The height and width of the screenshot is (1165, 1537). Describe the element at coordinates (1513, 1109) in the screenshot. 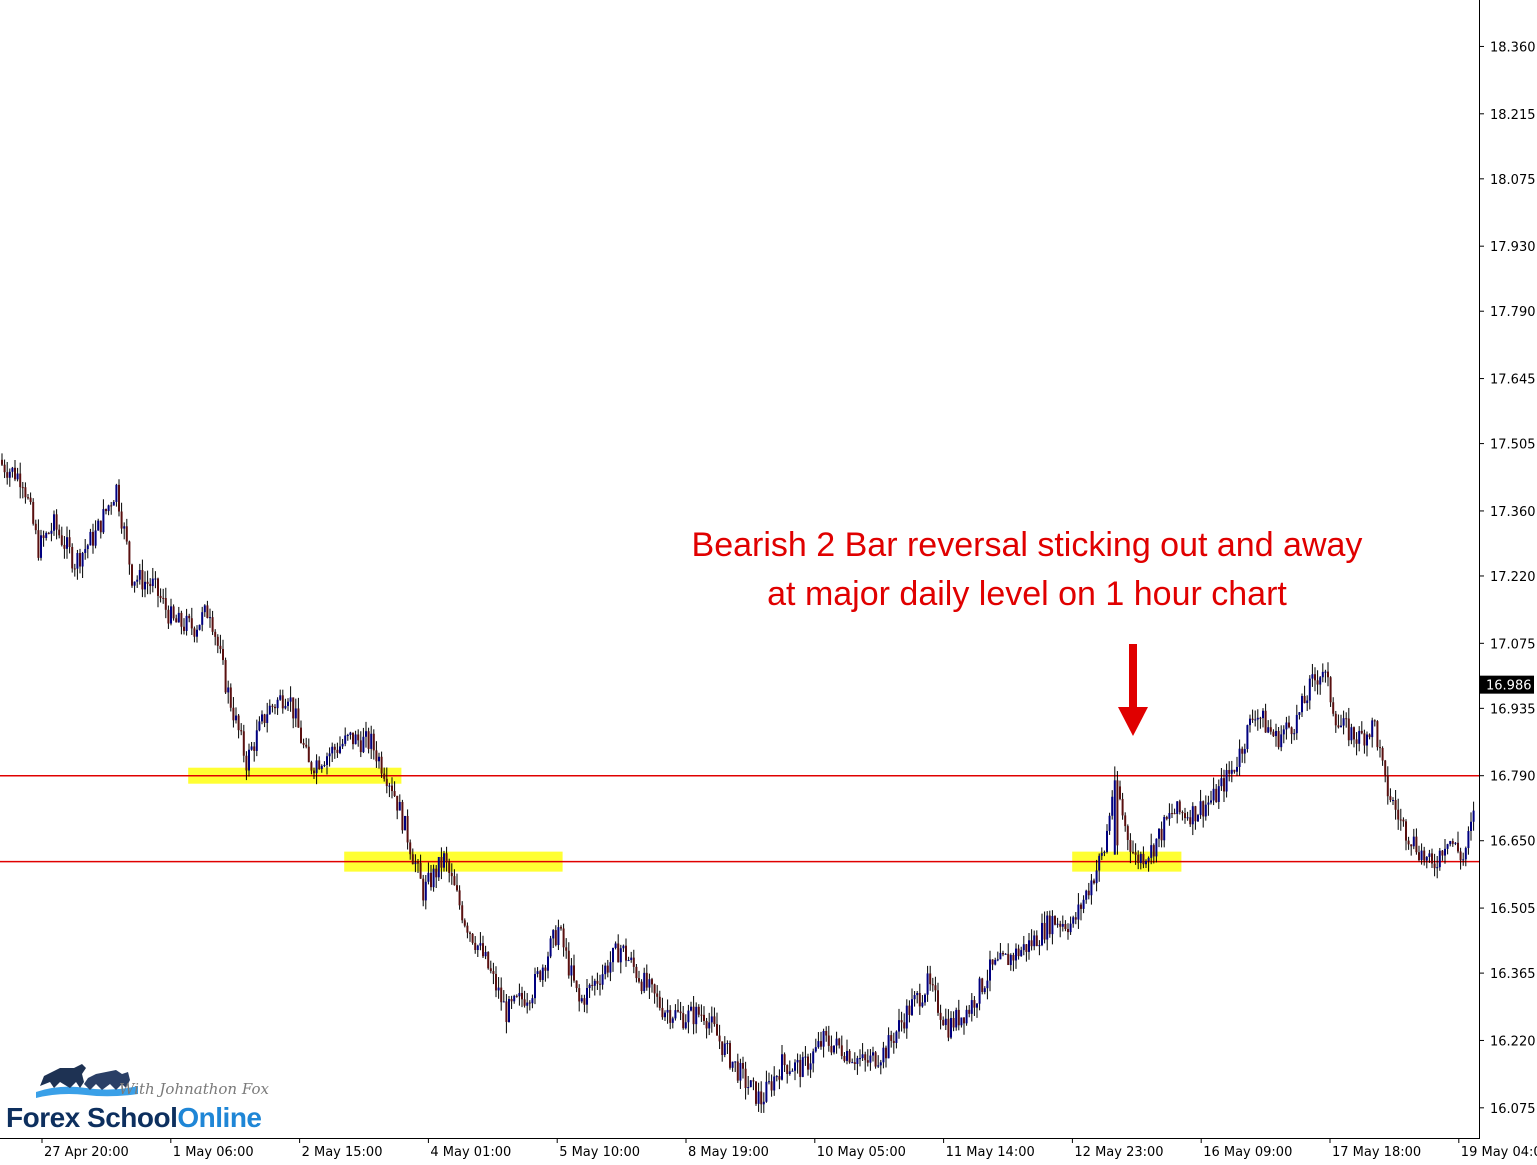

I see `y-tick-label: 16.075` at that location.